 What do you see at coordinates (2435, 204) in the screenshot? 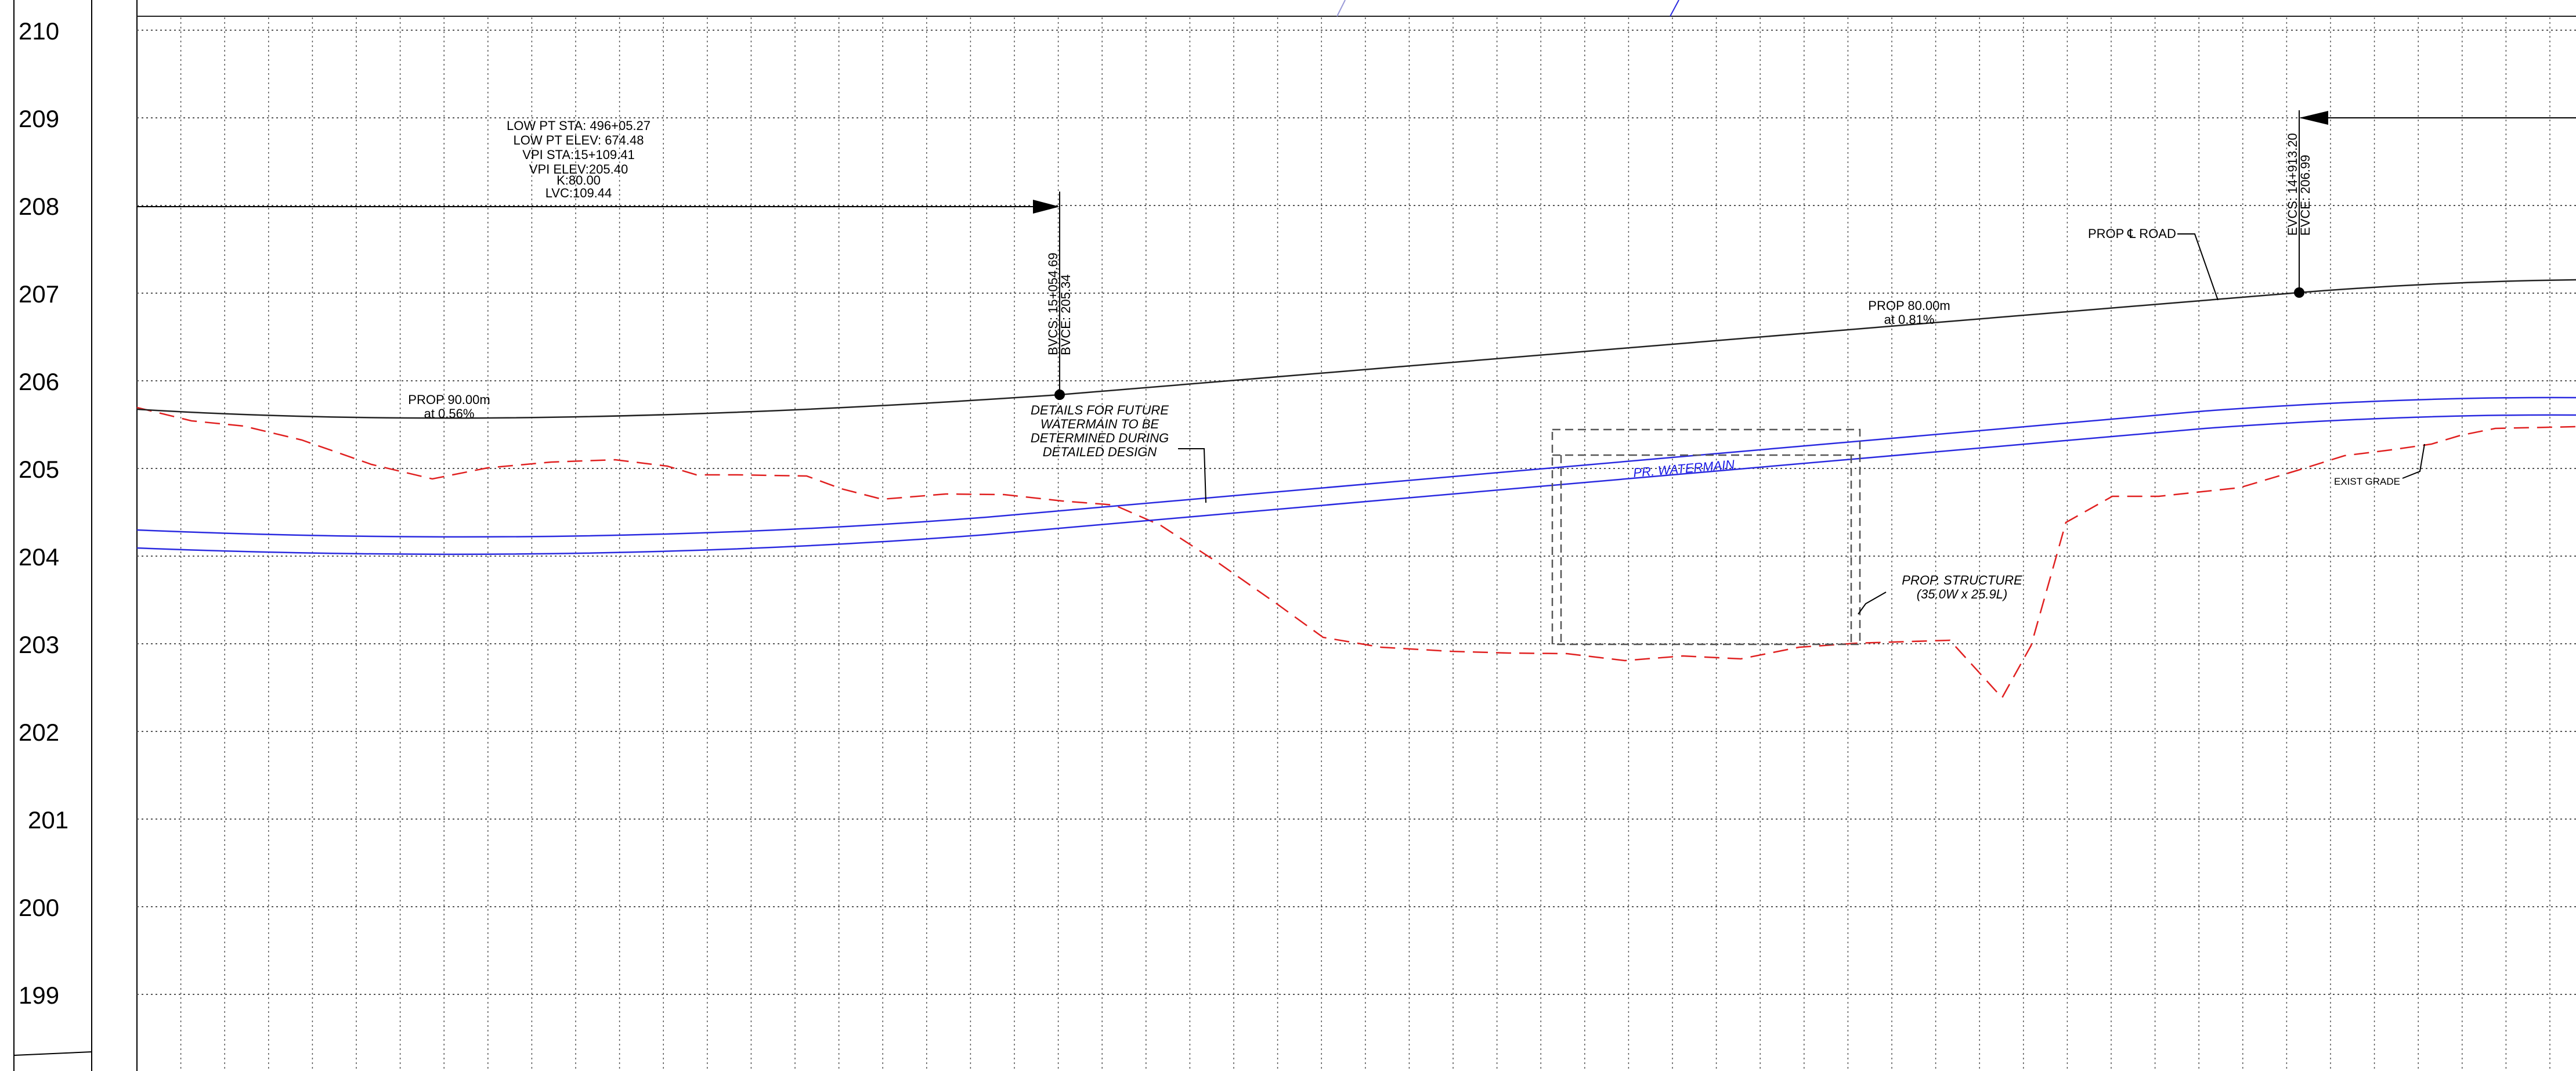
I see `evc-marker` at bounding box center [2435, 204].